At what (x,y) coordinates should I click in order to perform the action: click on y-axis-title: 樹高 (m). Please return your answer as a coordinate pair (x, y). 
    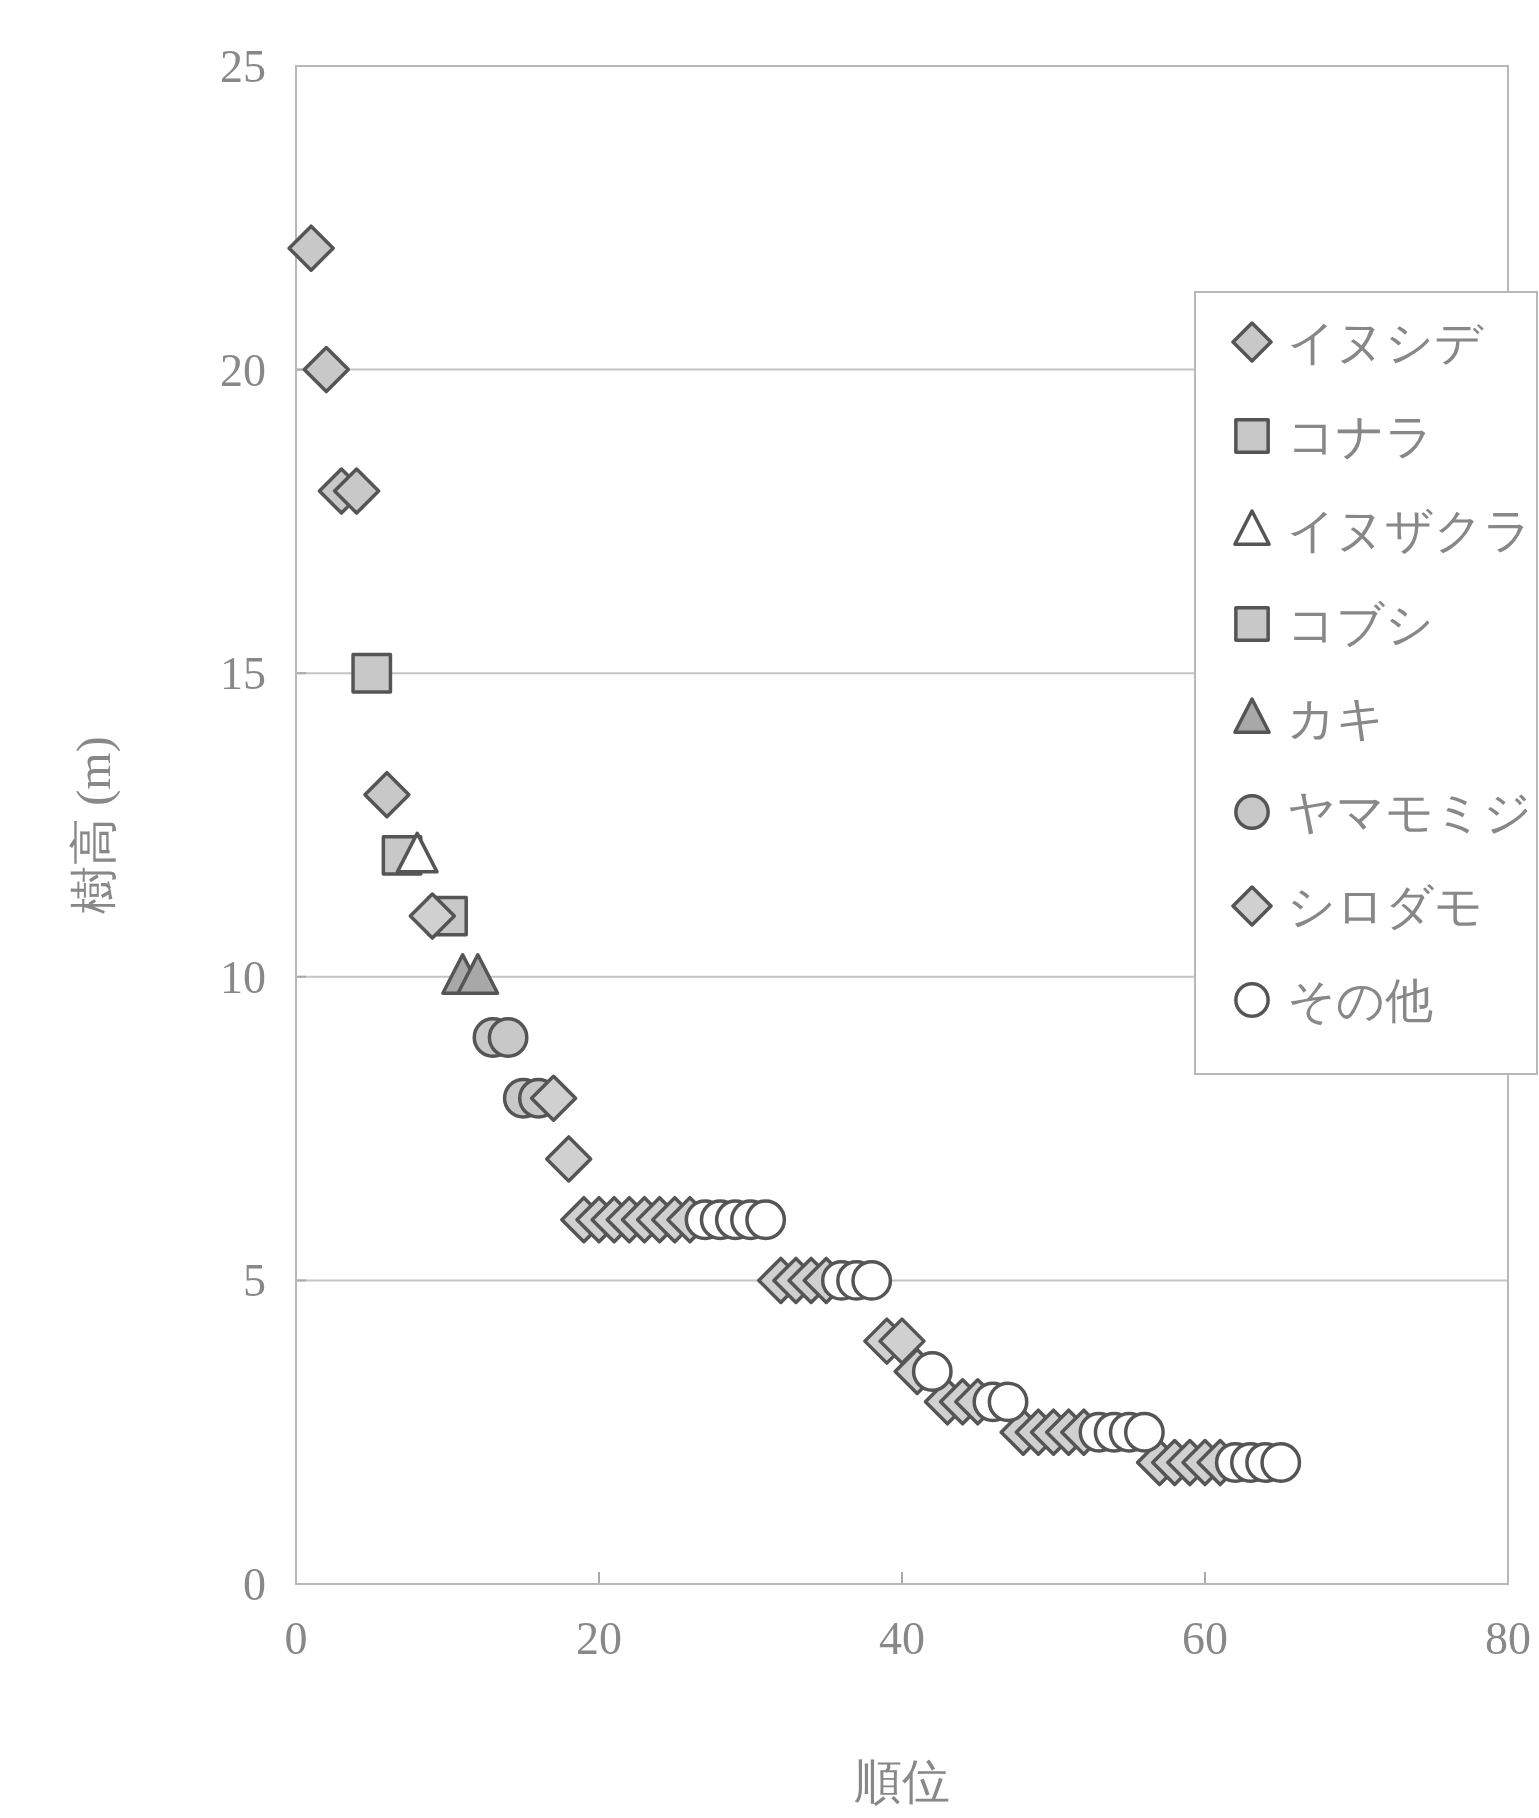
    Looking at the image, I should click on (94, 825).